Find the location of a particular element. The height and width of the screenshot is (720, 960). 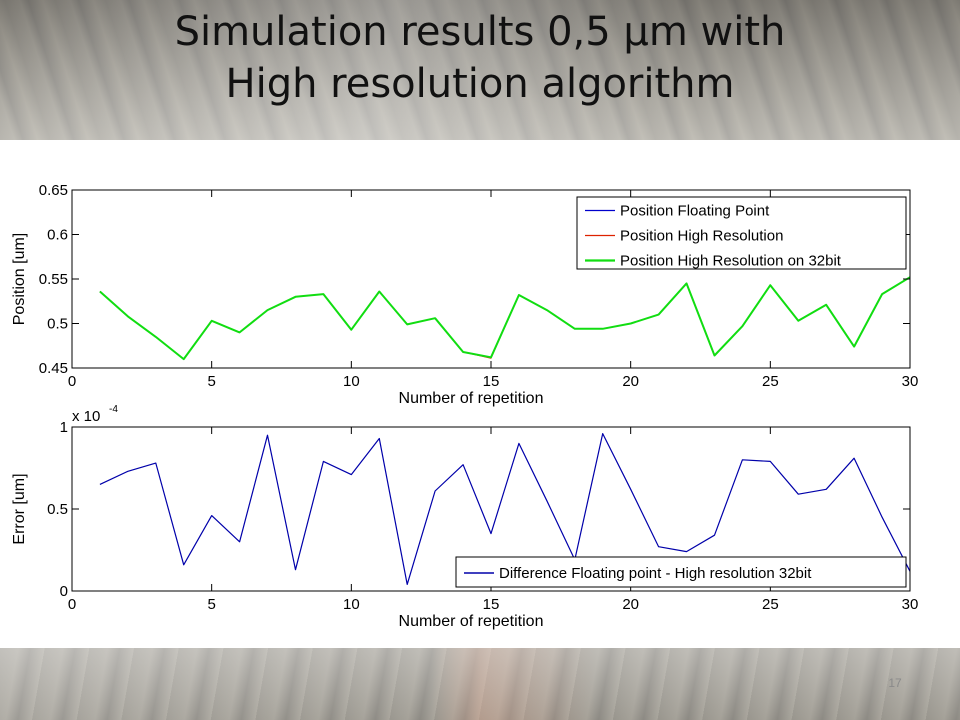

y-tick-label: 0.65 is located at coordinates (53, 190).